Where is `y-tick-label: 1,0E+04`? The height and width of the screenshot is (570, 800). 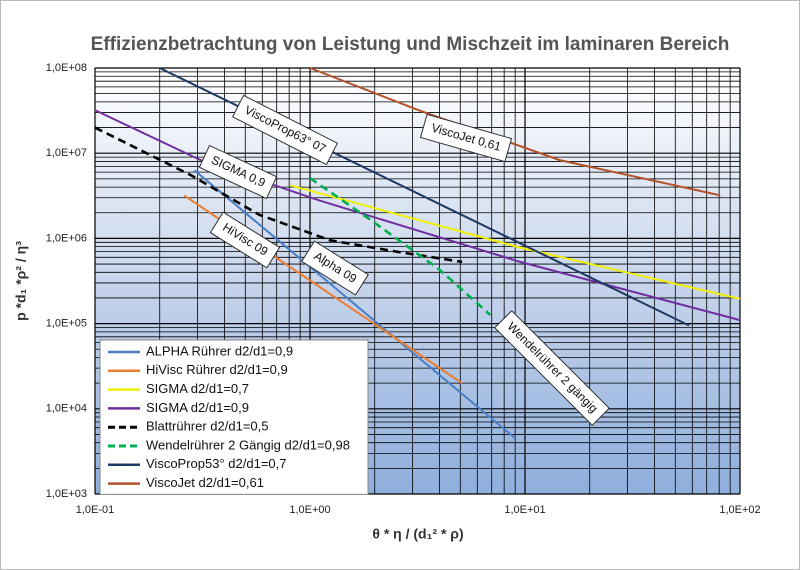 y-tick-label: 1,0E+04 is located at coordinates (66, 409).